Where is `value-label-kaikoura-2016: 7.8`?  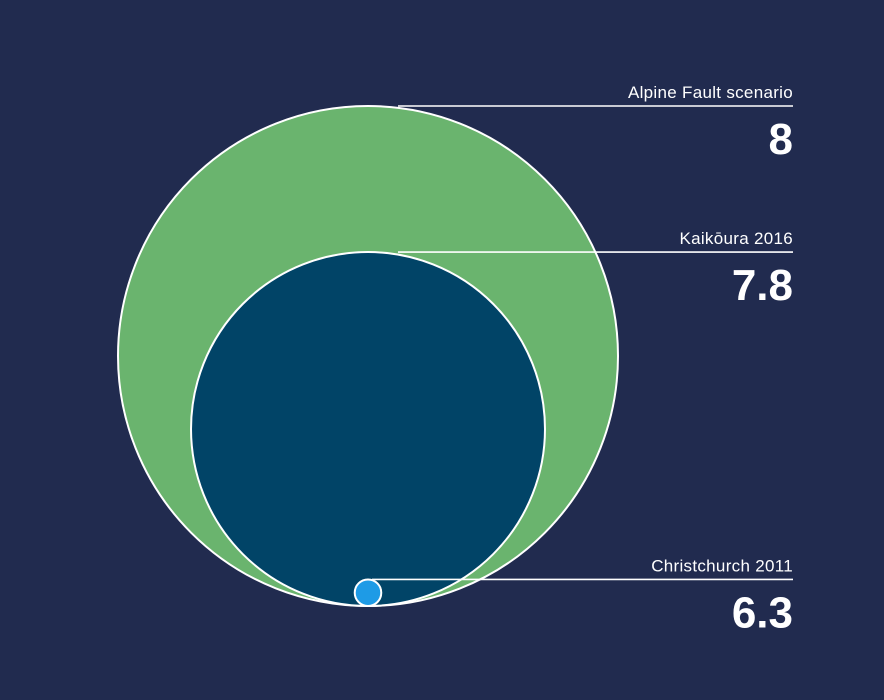 value-label-kaikoura-2016: 7.8 is located at coordinates (762, 285).